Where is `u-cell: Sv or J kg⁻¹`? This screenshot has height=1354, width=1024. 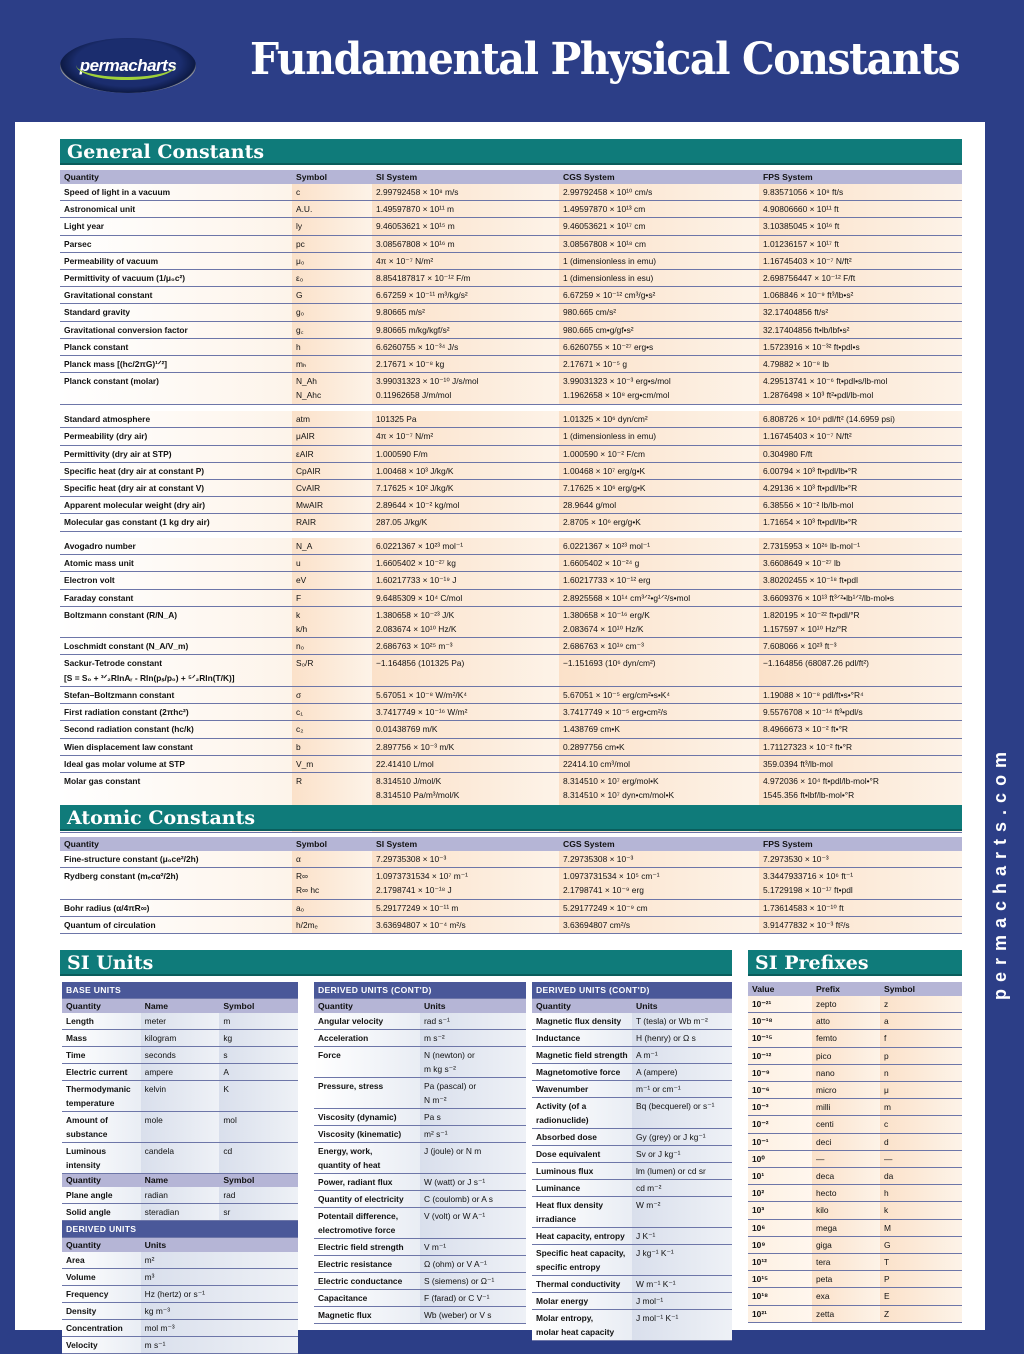
u-cell: Sv or J kg⁻¹ is located at coordinates (682, 1154).